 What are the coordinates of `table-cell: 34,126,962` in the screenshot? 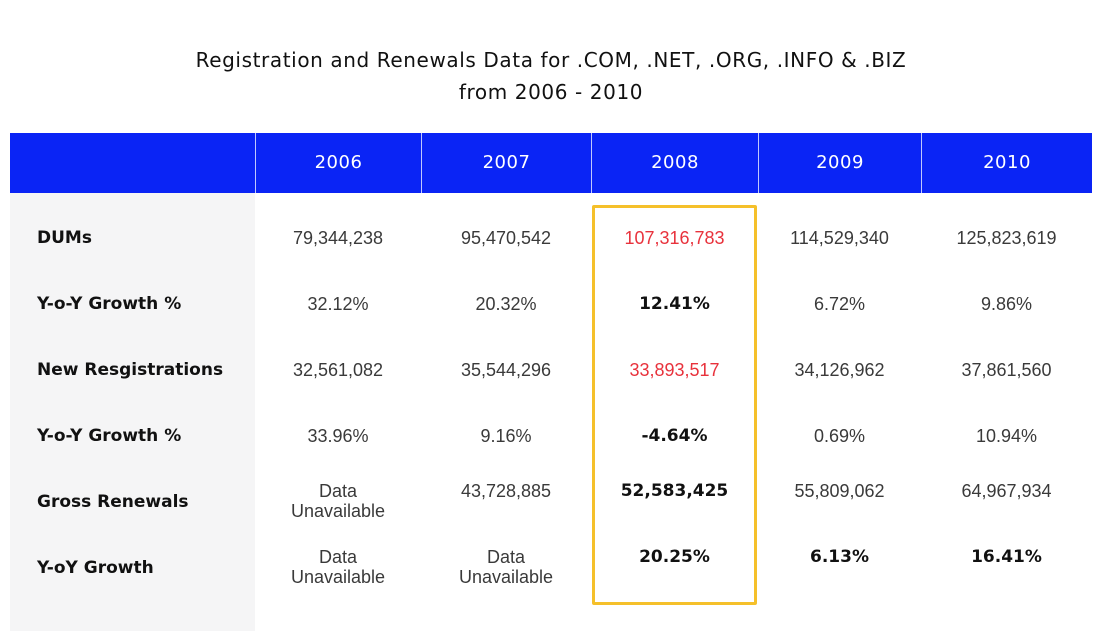 It's located at (839, 370).